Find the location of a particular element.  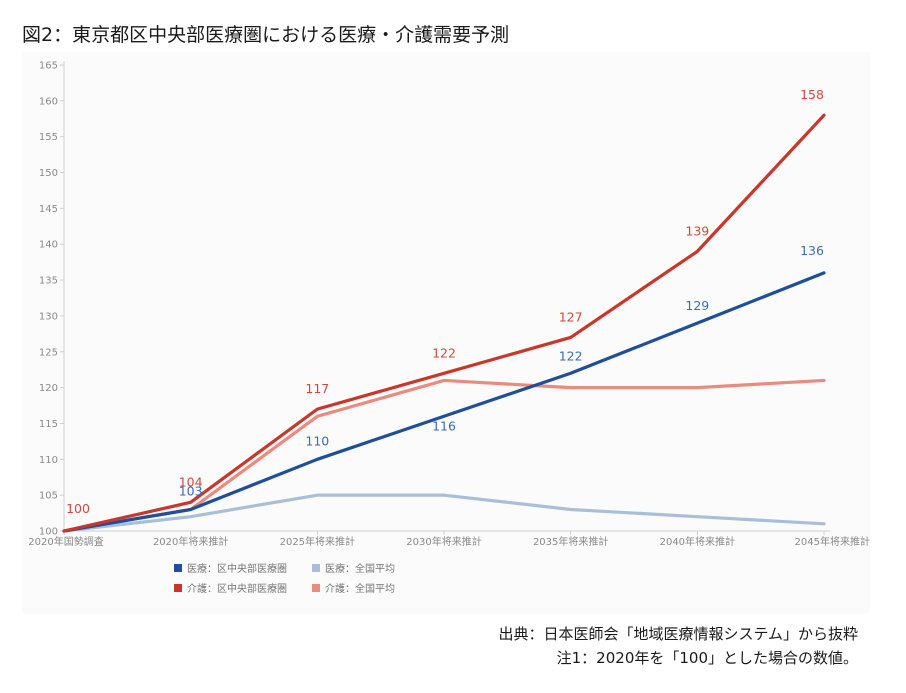

chart-title: 図2：東京都区中央部医療圏における医療・介護需要予測 is located at coordinates (266, 35).